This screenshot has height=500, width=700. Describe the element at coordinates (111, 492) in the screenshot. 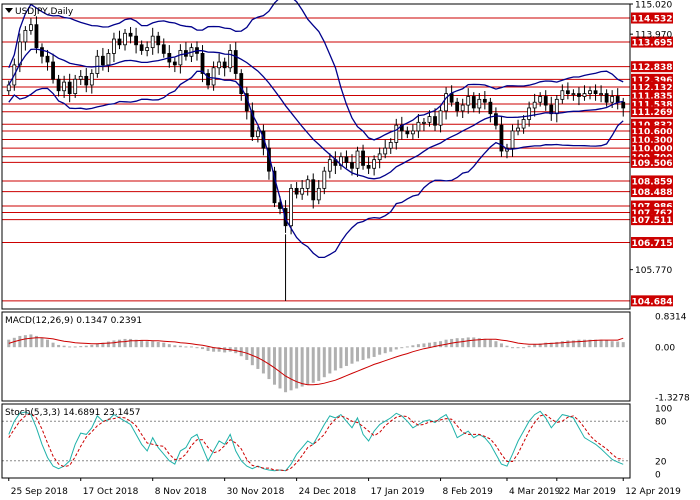

I see `x-tick-label: 17 Oct 2018` at that location.